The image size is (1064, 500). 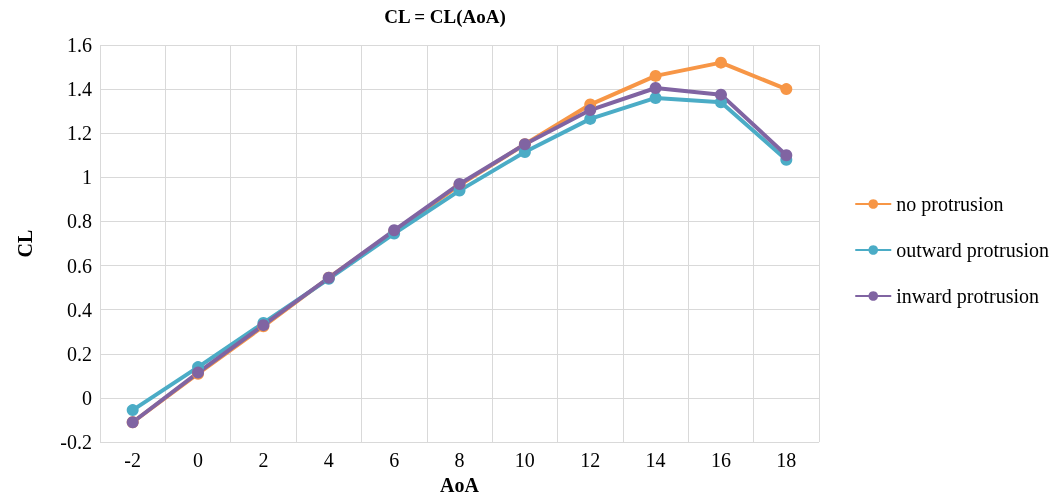 What do you see at coordinates (25, 243) in the screenshot?
I see `y-axis-title: CL` at bounding box center [25, 243].